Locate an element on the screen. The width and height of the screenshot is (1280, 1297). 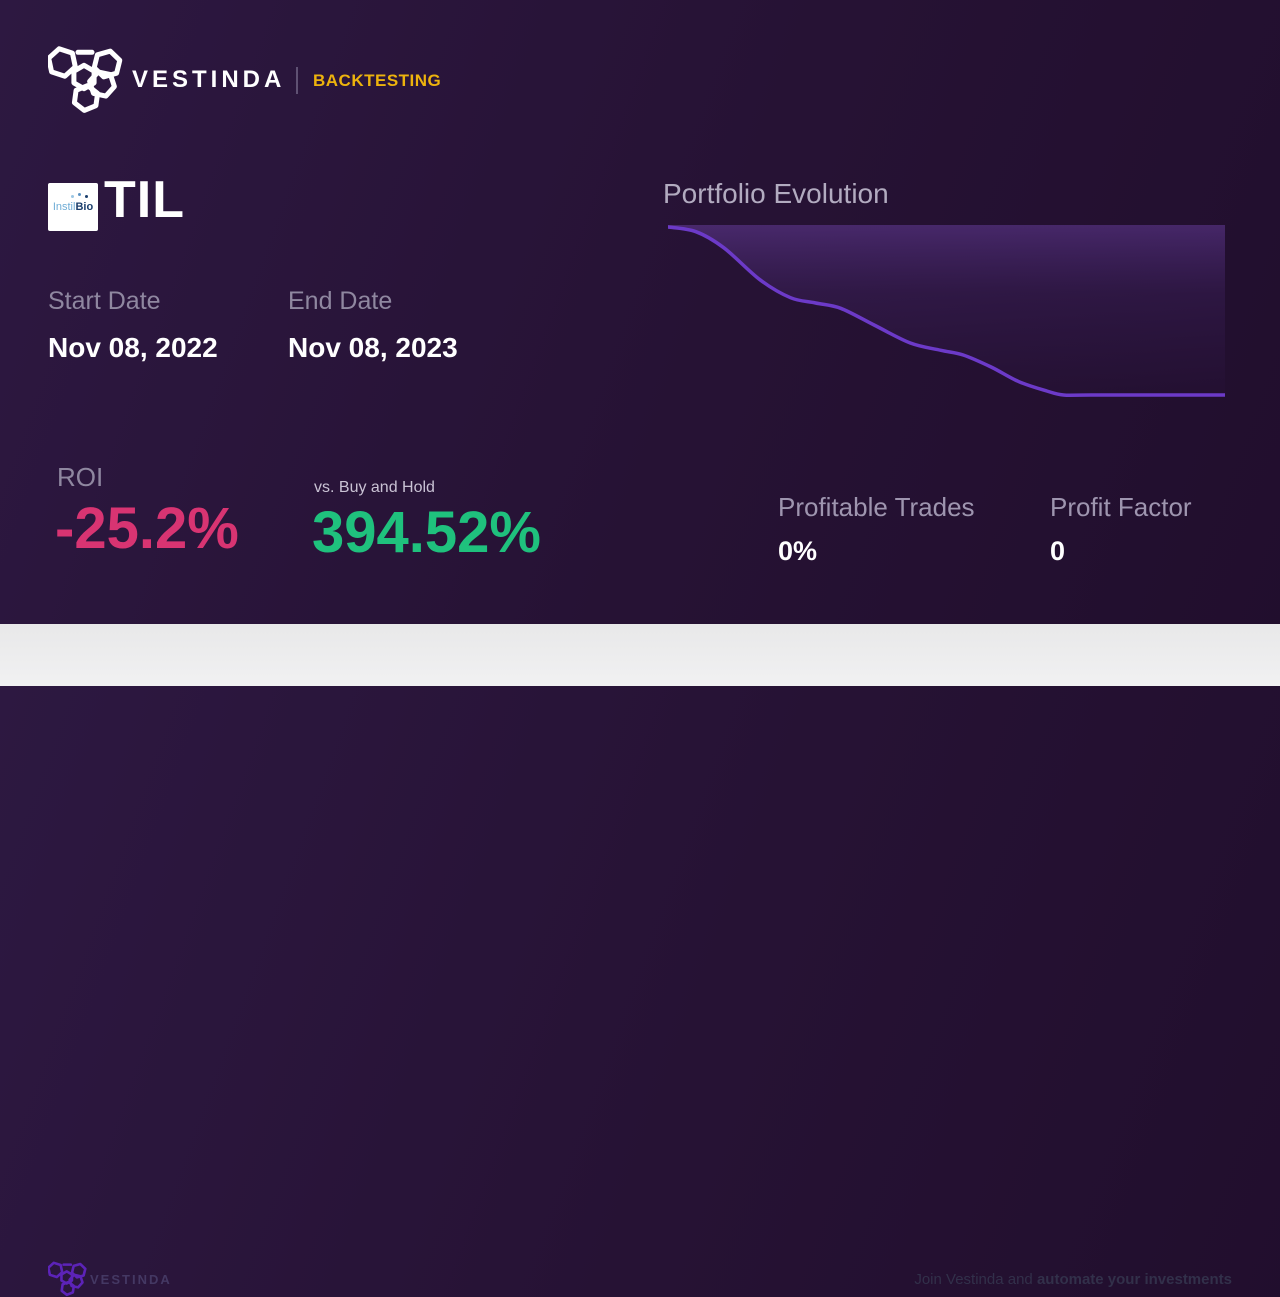
header-divider is located at coordinates (297, 80).